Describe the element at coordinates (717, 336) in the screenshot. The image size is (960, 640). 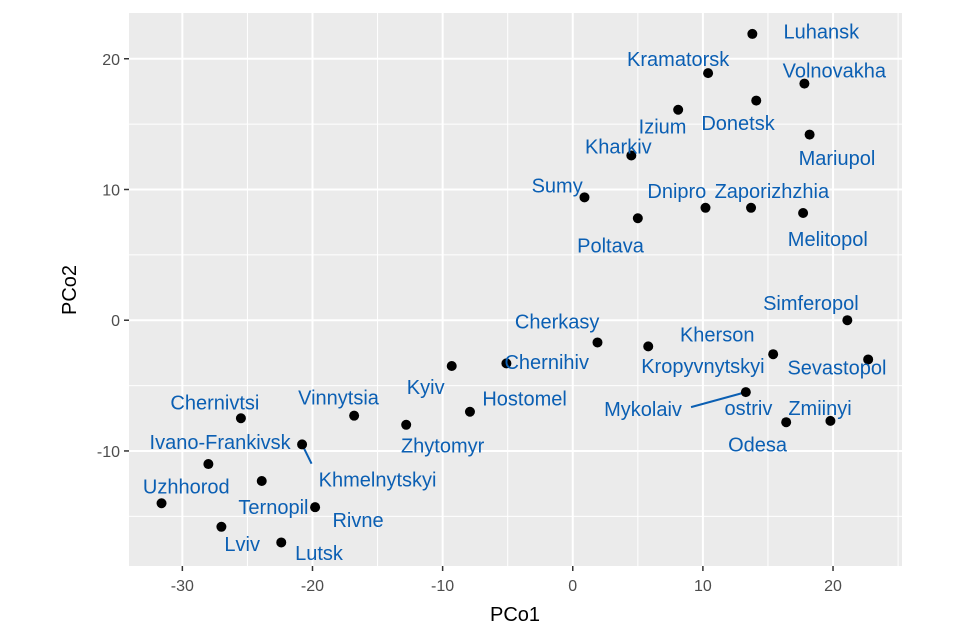
I see `point-label: Kherson` at that location.